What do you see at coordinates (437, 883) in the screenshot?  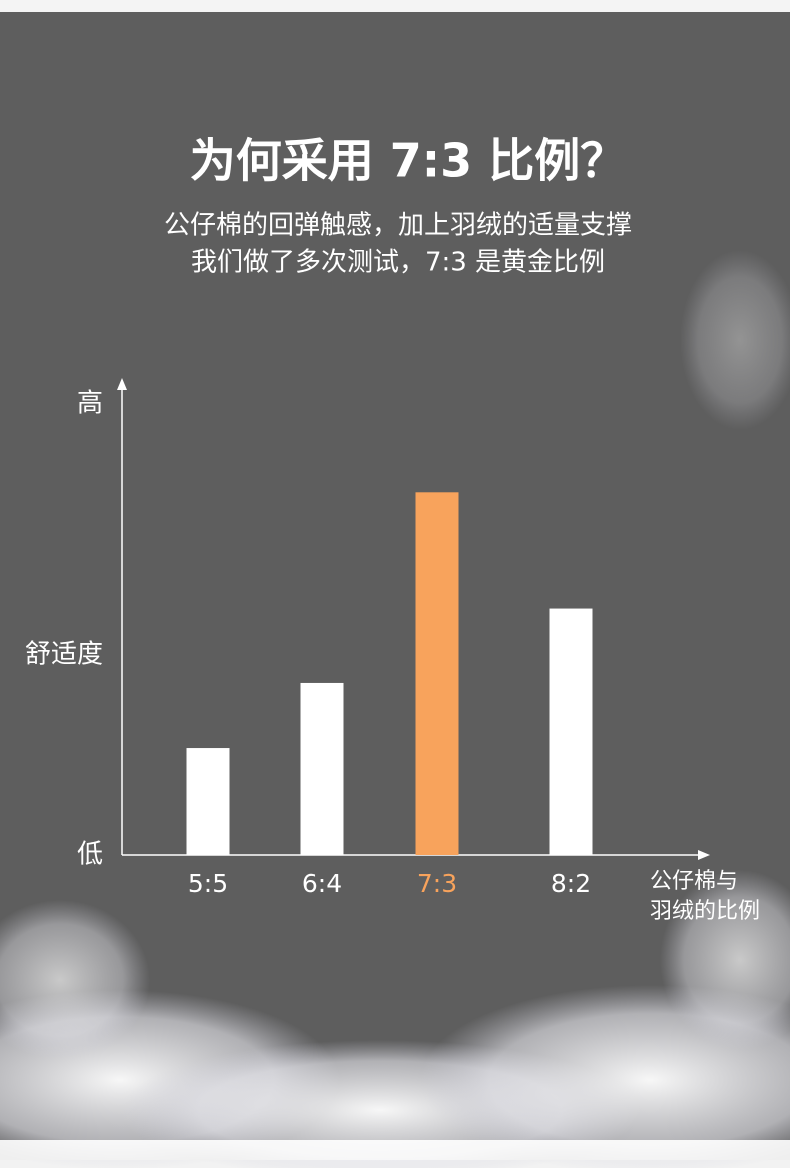 I see `x-tick-label: 7:3` at bounding box center [437, 883].